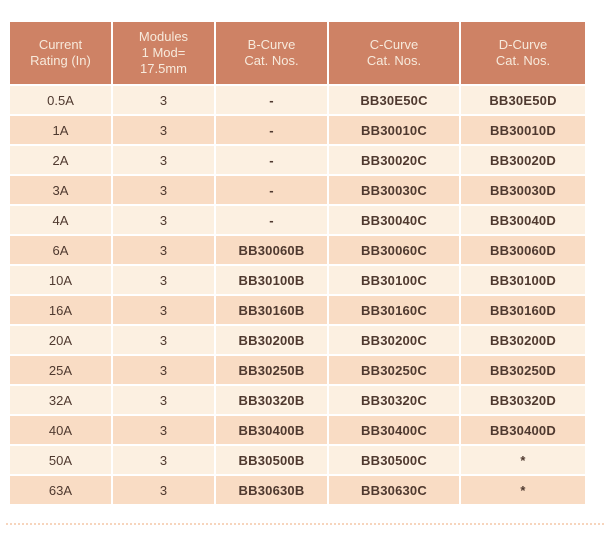  I want to click on page-bottom-dotted-divider, so click(305, 524).